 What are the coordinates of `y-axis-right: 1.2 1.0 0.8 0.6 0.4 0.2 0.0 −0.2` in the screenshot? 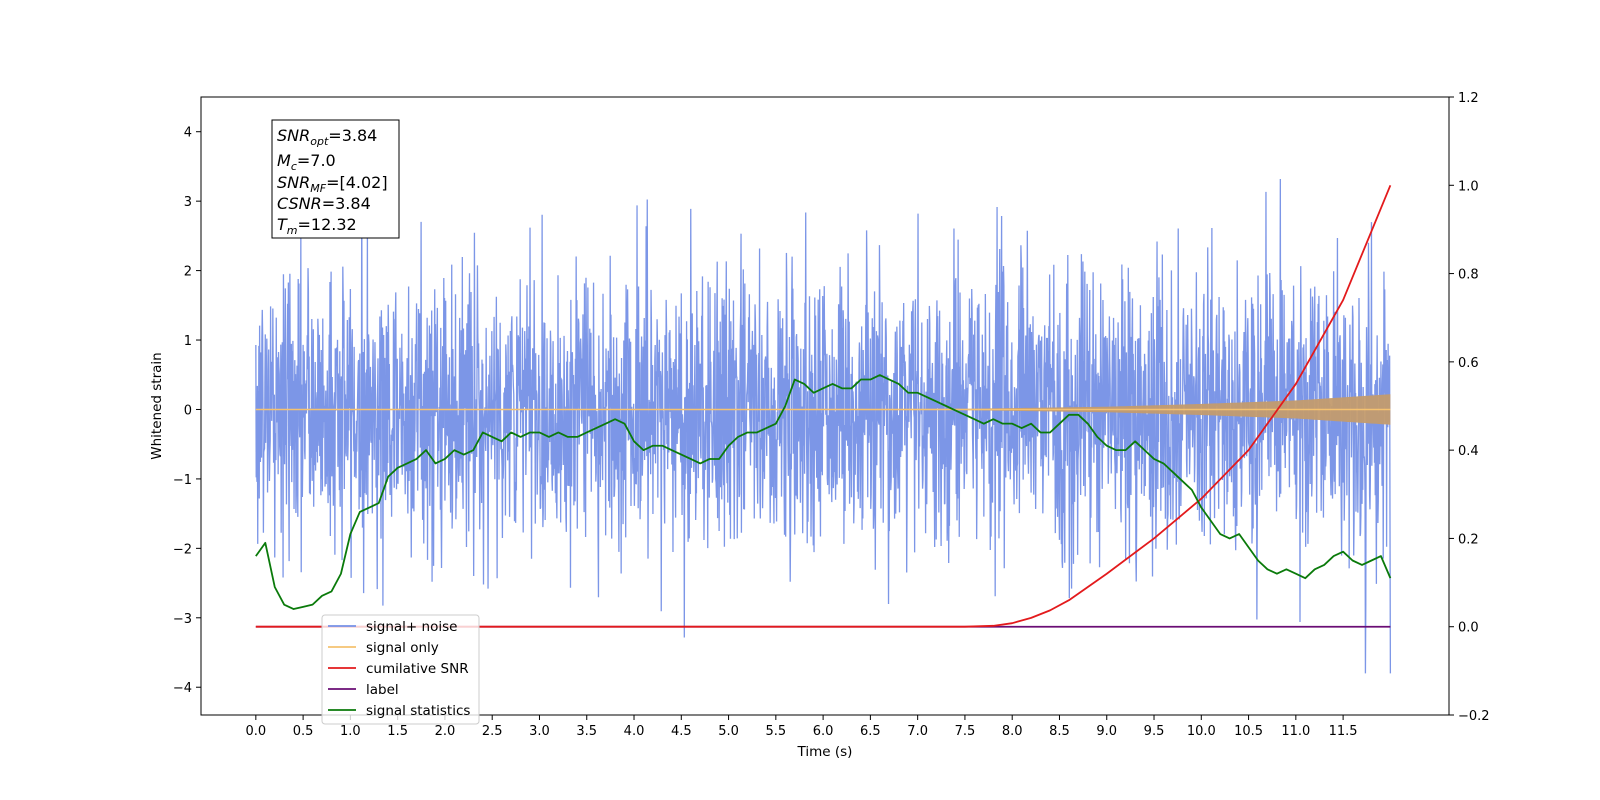 It's located at (1469, 407).